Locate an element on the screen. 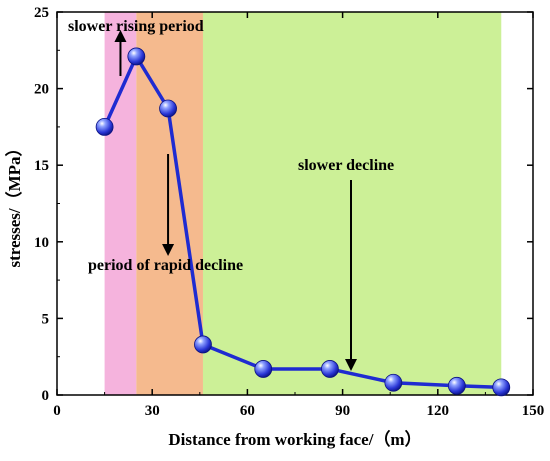 The image size is (550, 461). y-tick-label: 10 is located at coordinates (41, 243).